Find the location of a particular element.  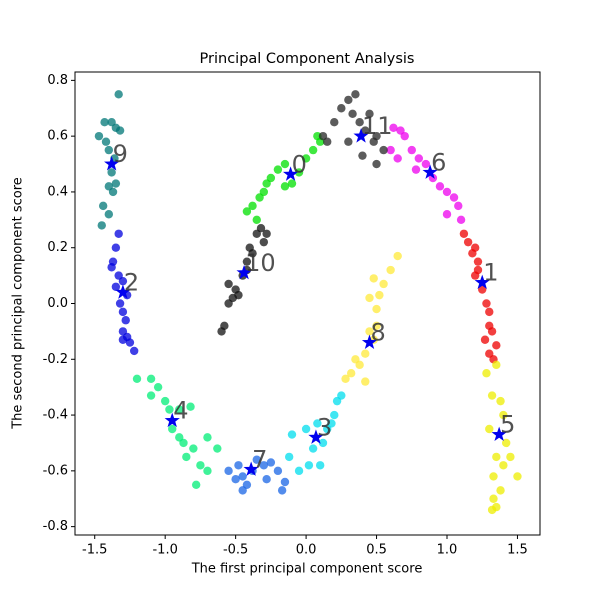

x-tick-label: -1.0 is located at coordinates (164, 550).